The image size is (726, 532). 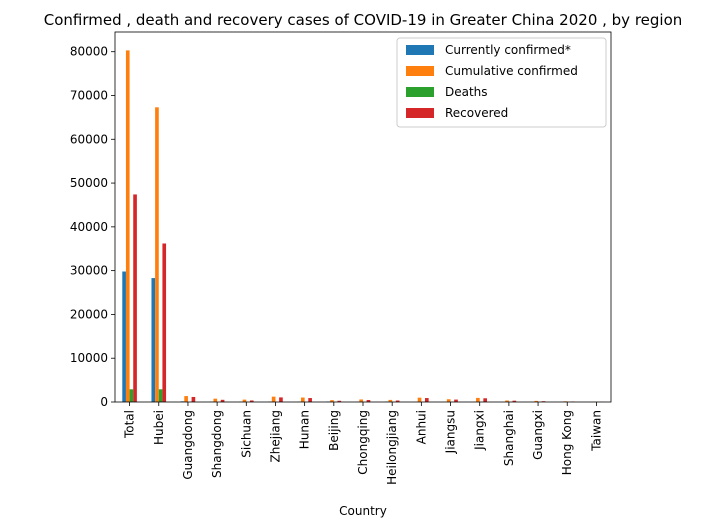 I want to click on x-tick-label: Guangxi, so click(x=538, y=435).